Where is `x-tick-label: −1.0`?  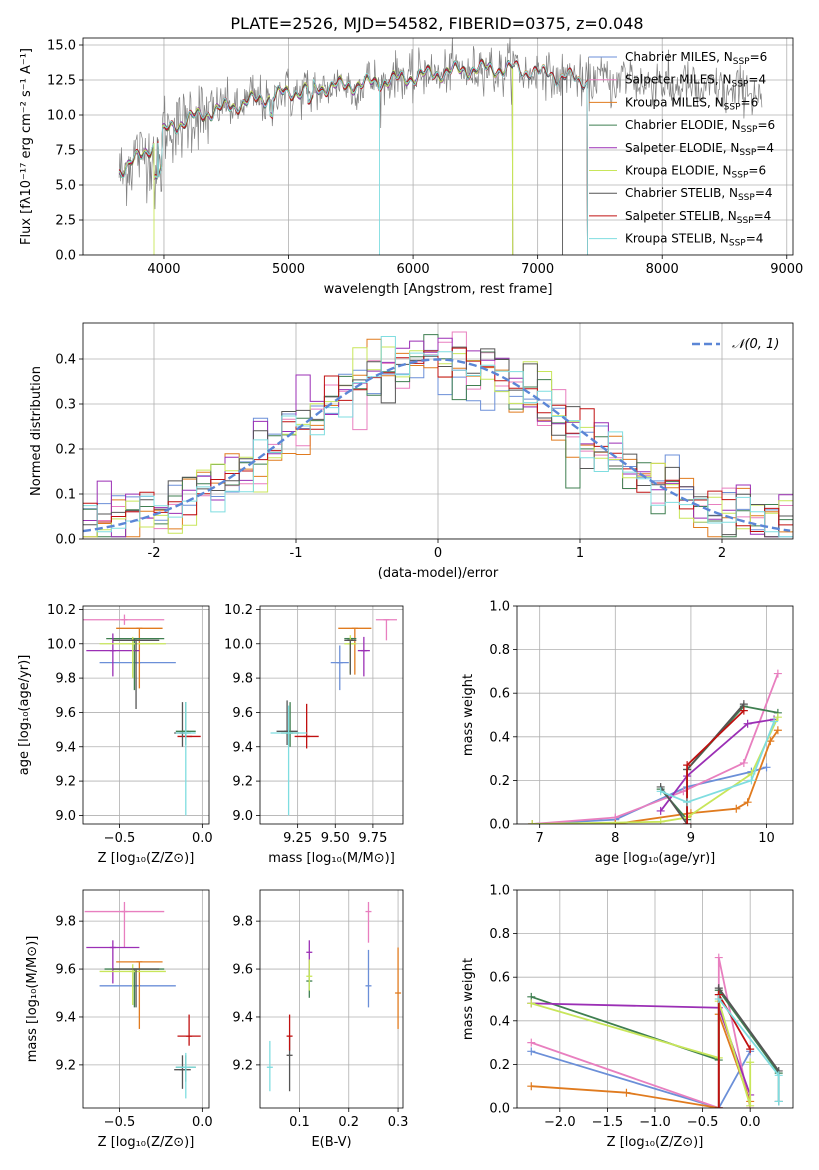 x-tick-label: −1.0 is located at coordinates (655, 1122).